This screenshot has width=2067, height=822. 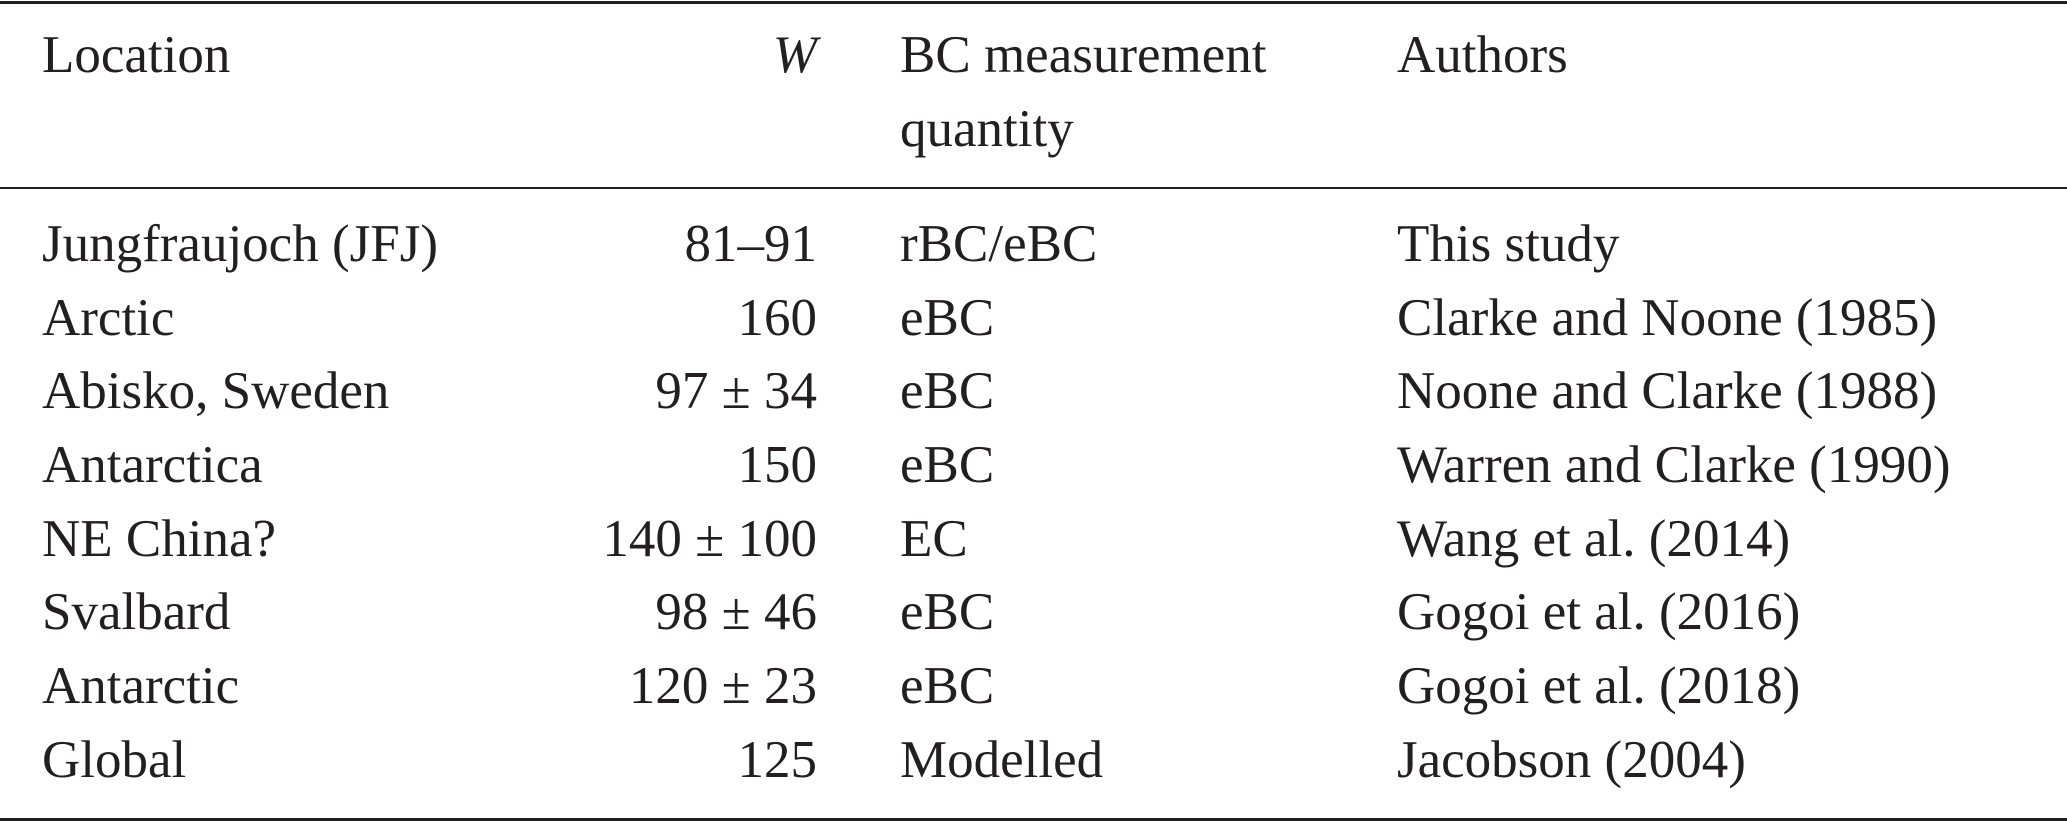 I want to click on table-cell: 140 ± 100, so click(x=709, y=539).